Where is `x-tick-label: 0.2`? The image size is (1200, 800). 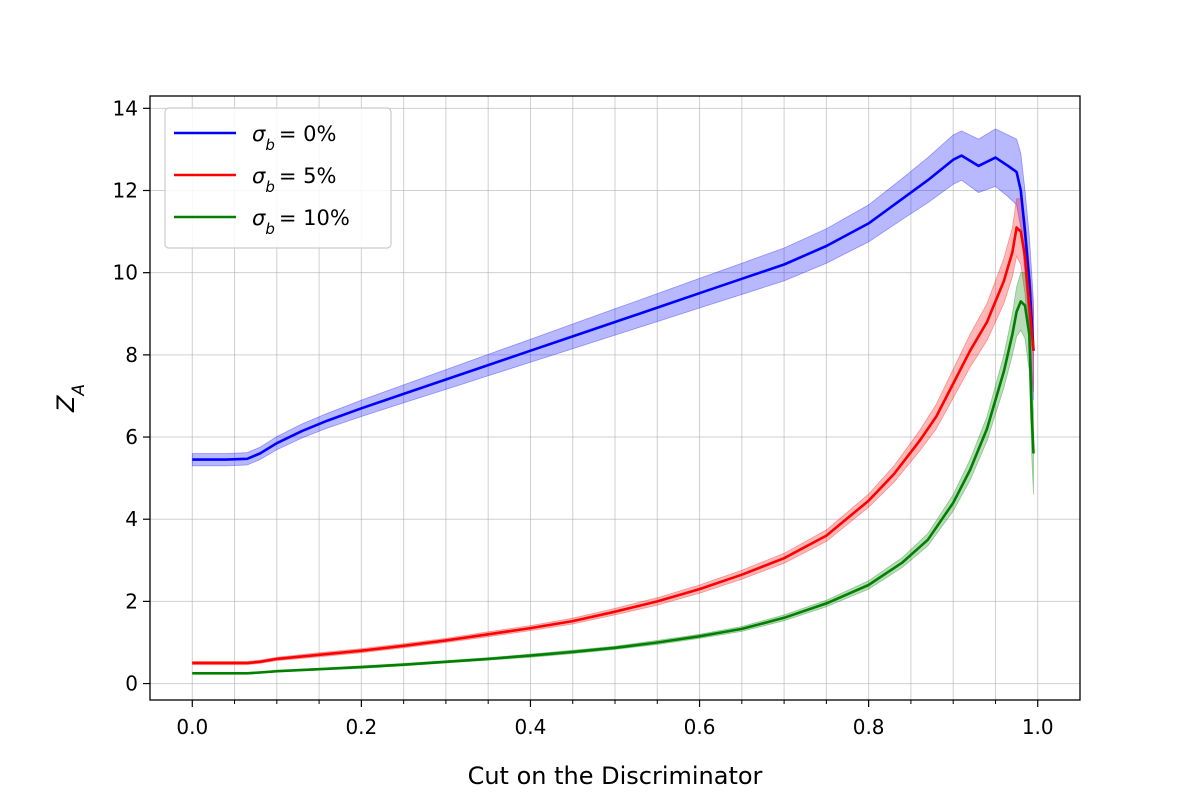
x-tick-label: 0.2 is located at coordinates (361, 727).